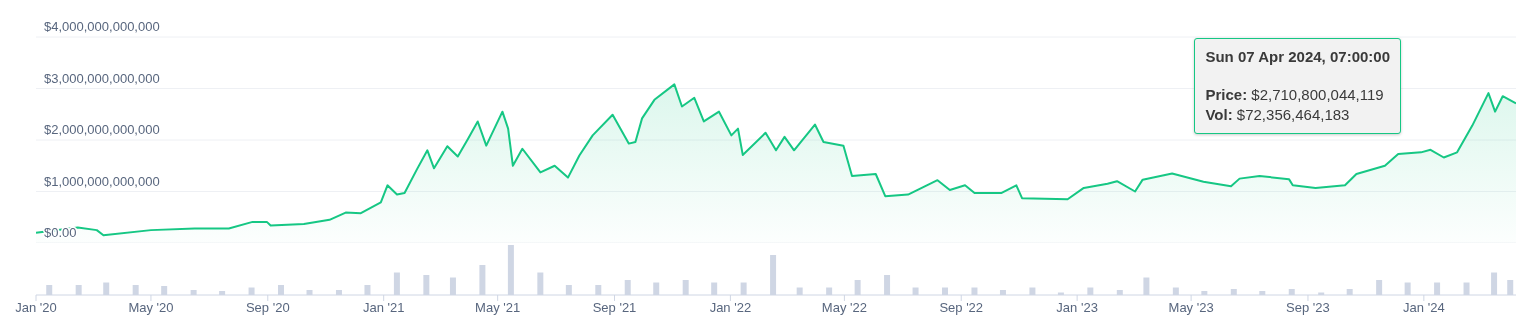  I want to click on x-tick-label: Jan '24, so click(1424, 308).